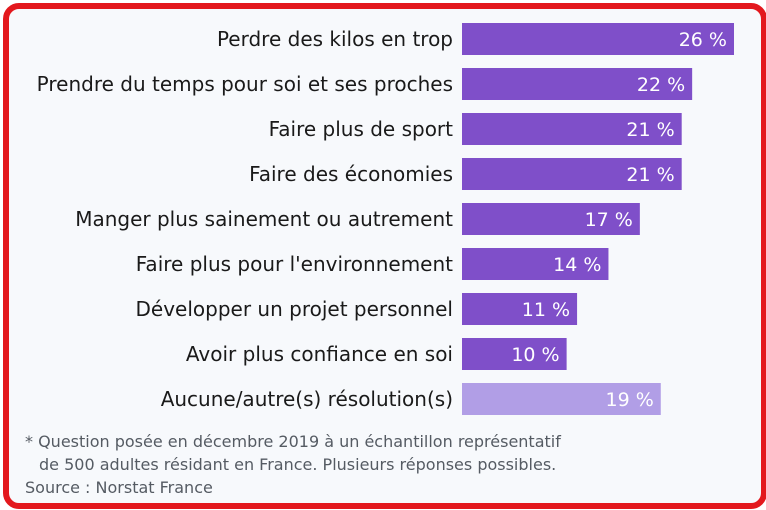 The width and height of the screenshot is (766, 510). I want to click on category-label: Avoir plus confiance en soi, so click(319, 354).